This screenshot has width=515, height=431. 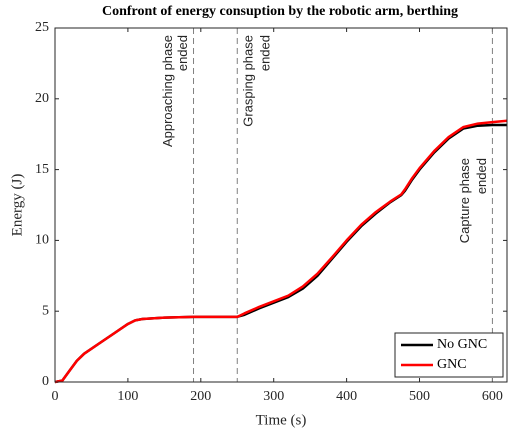 What do you see at coordinates (492, 396) in the screenshot?
I see `x-tick-label: 600` at bounding box center [492, 396].